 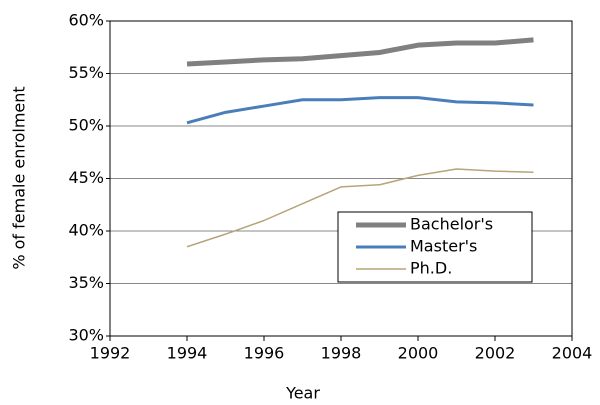 I want to click on x-tick-label: 2004, so click(x=572, y=353).